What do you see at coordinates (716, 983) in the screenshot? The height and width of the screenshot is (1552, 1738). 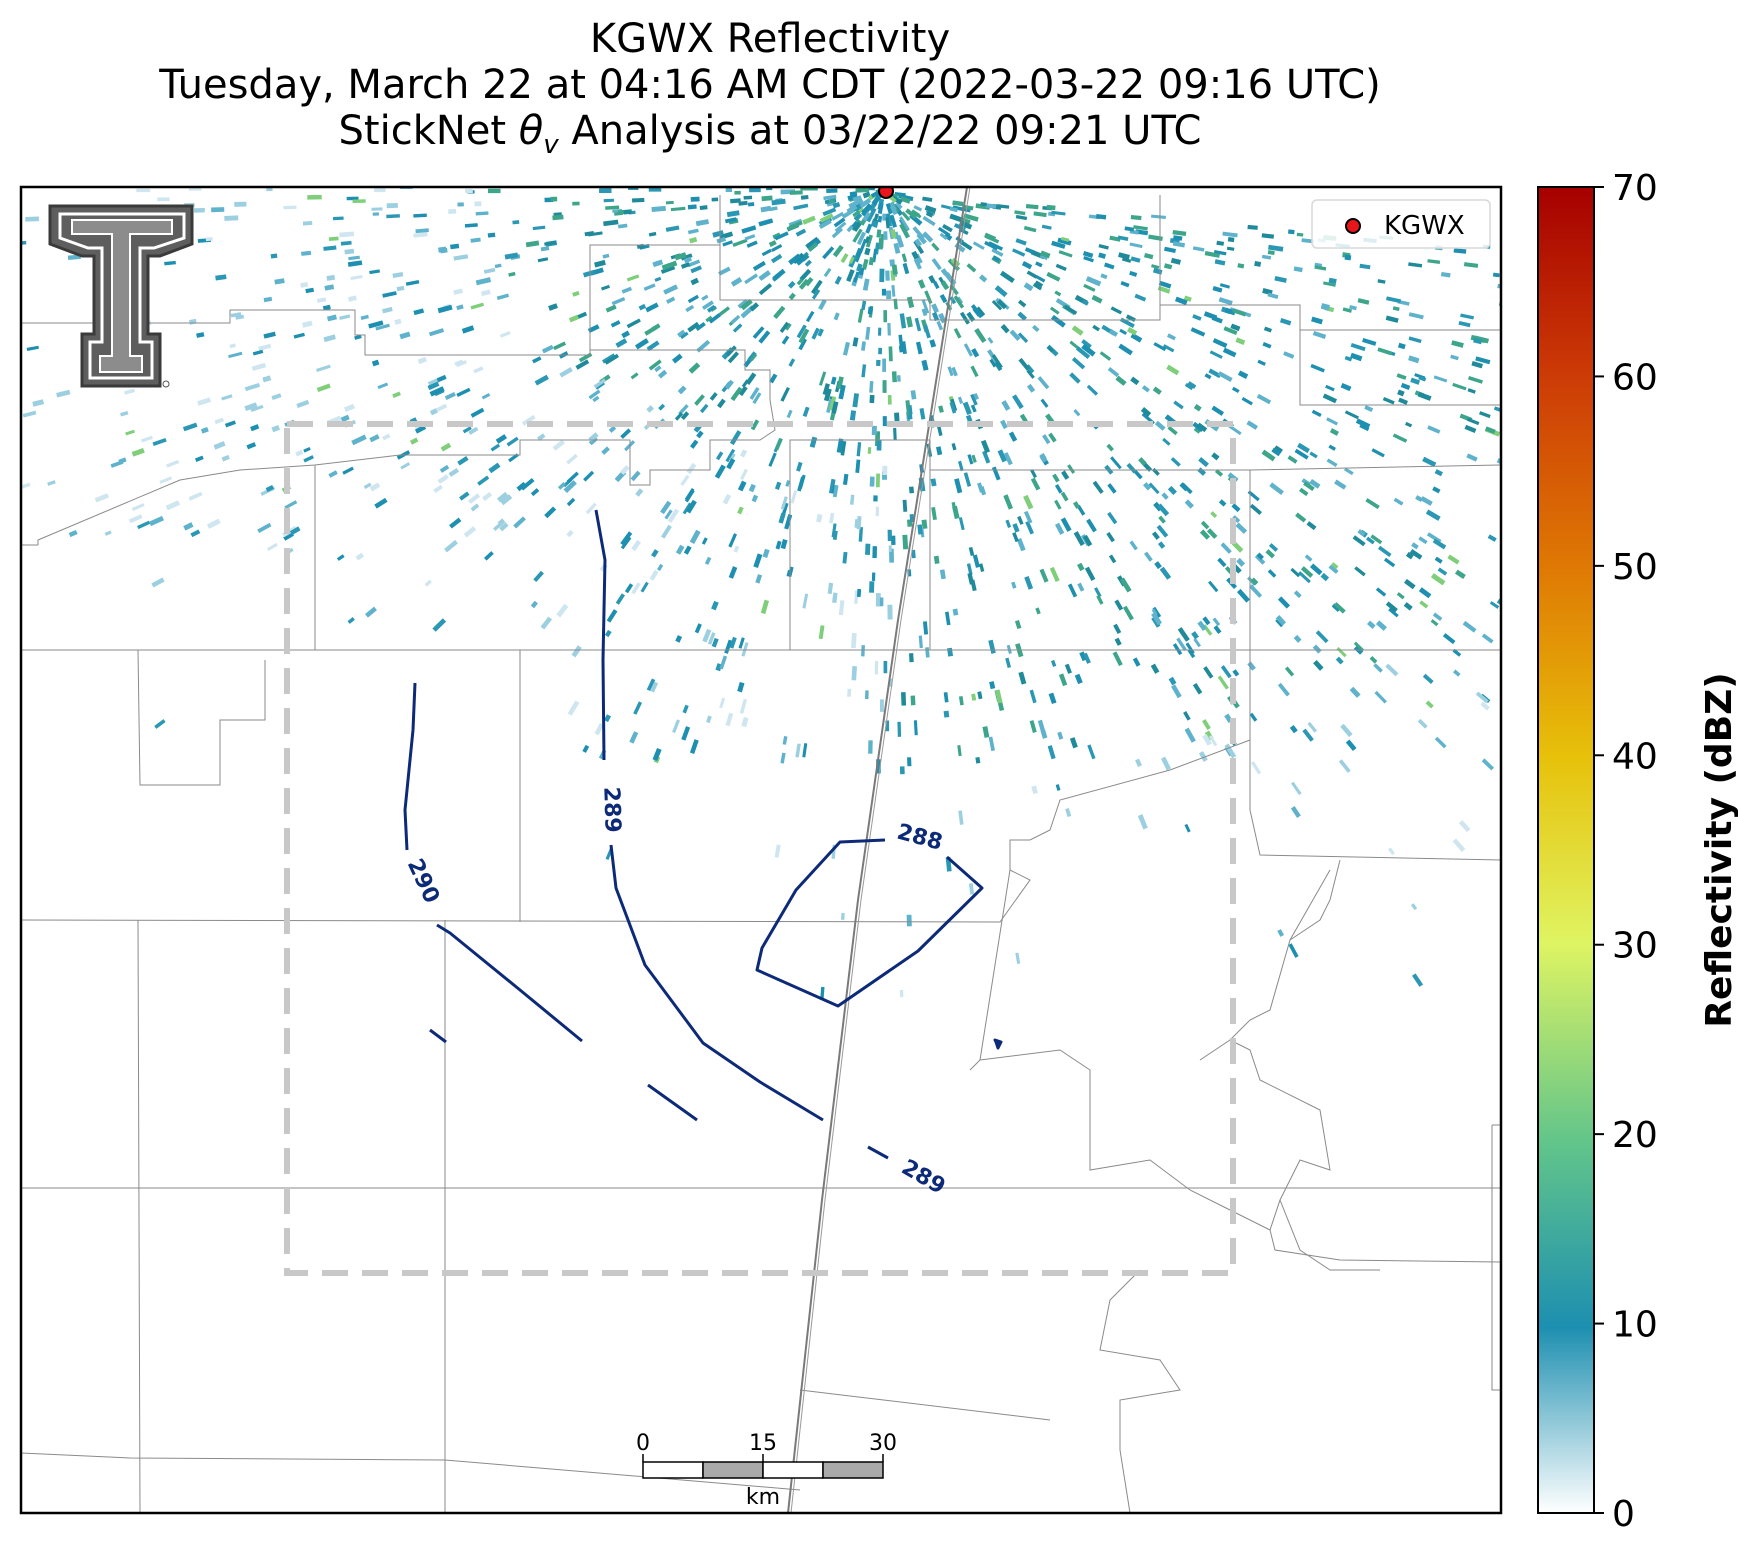 I see `contour-289-middle` at bounding box center [716, 983].